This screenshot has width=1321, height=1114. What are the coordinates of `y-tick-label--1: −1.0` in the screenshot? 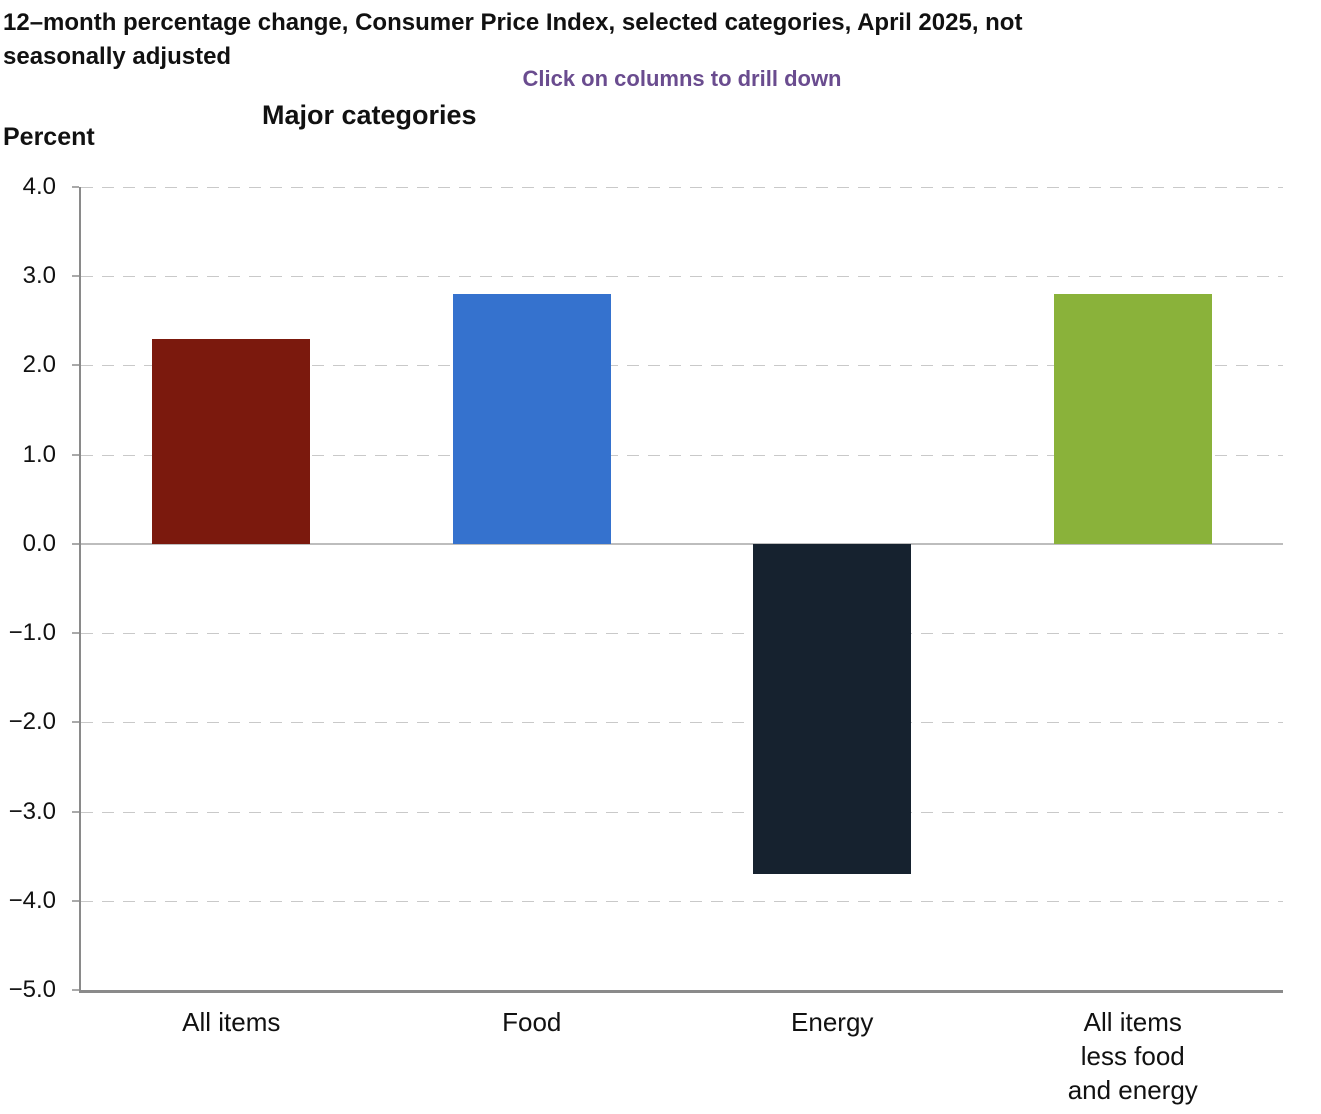 It's located at (32, 633).